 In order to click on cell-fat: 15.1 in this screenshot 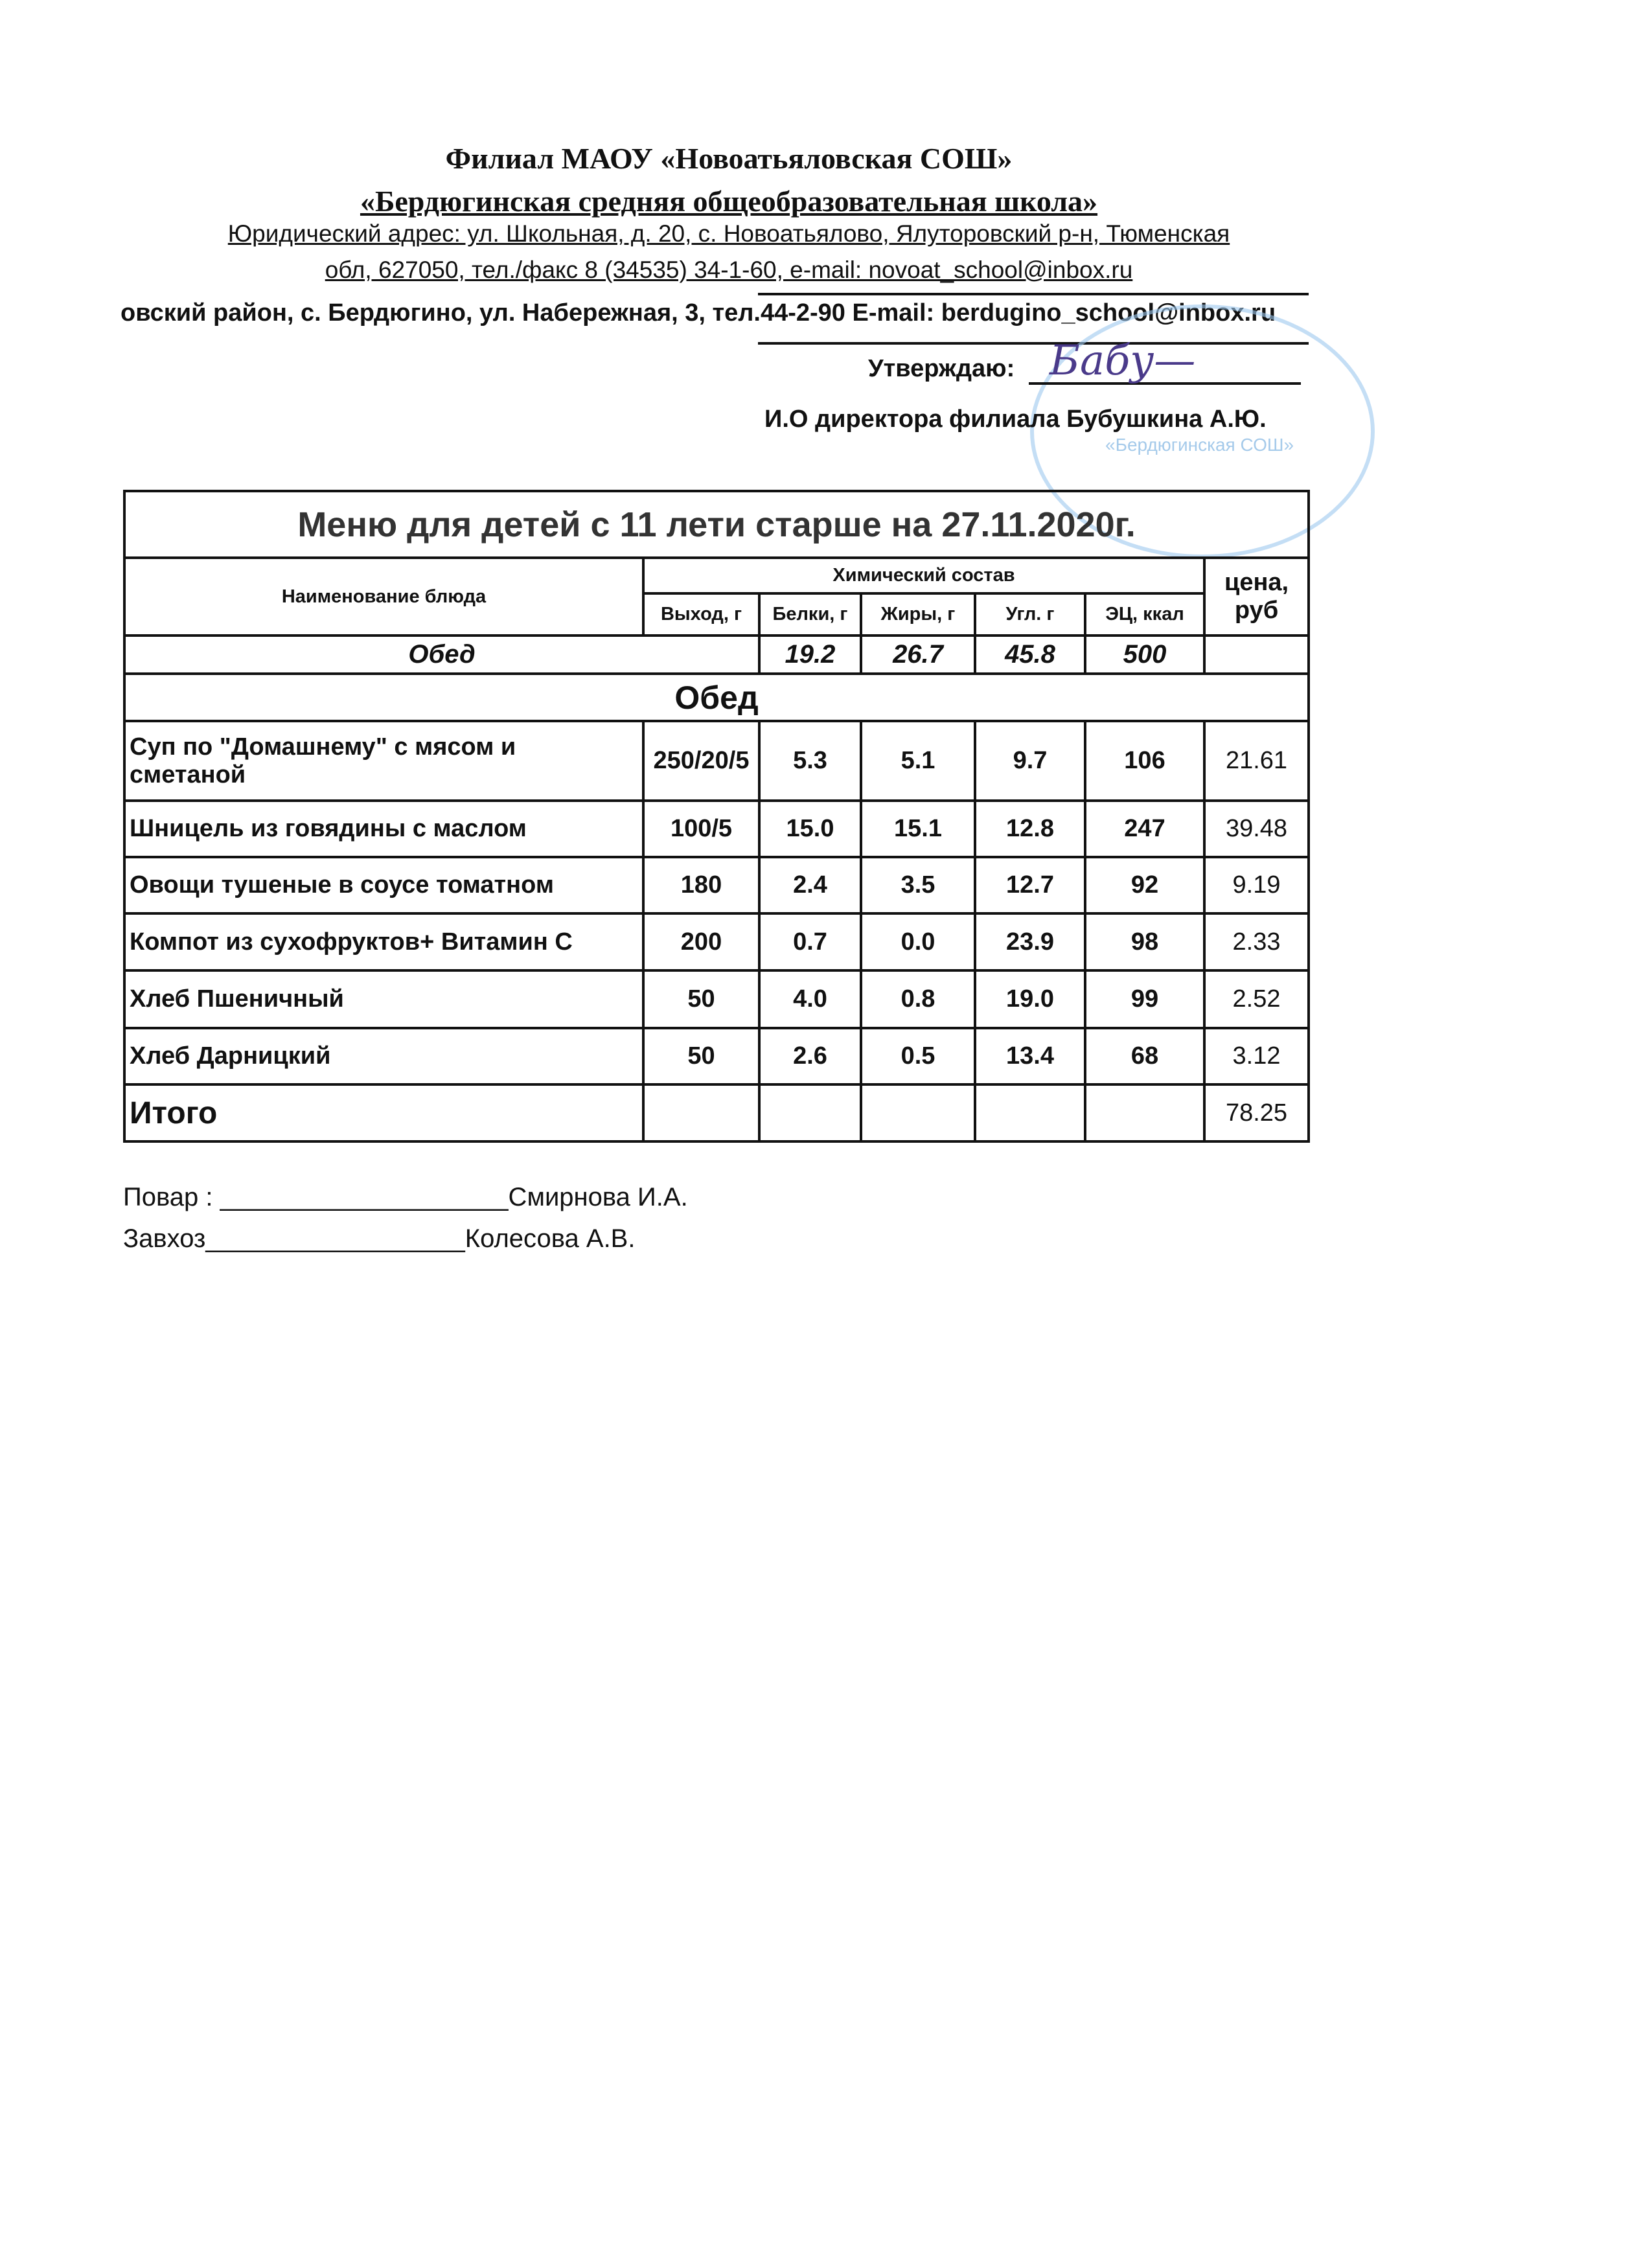, I will do `click(918, 828)`.